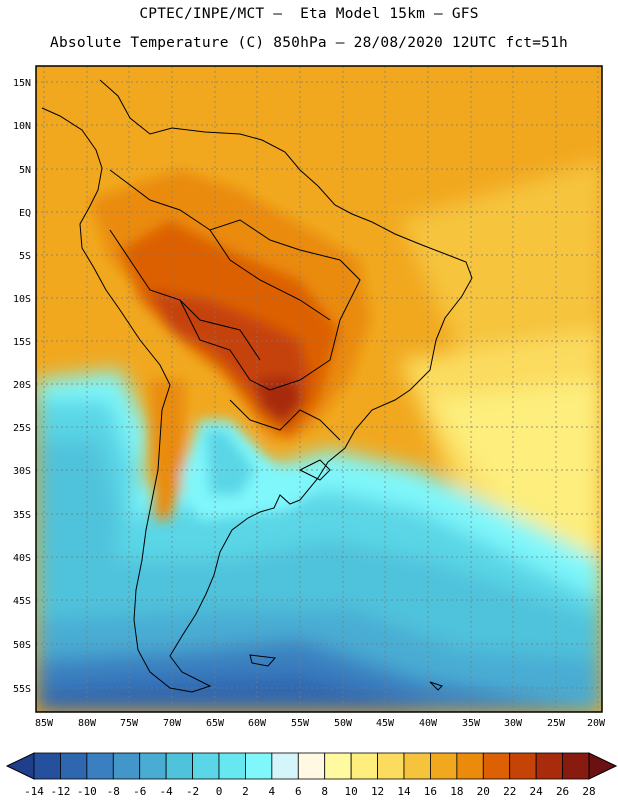  What do you see at coordinates (588, 791) in the screenshot?
I see `legend-tick-label: 28` at bounding box center [588, 791].